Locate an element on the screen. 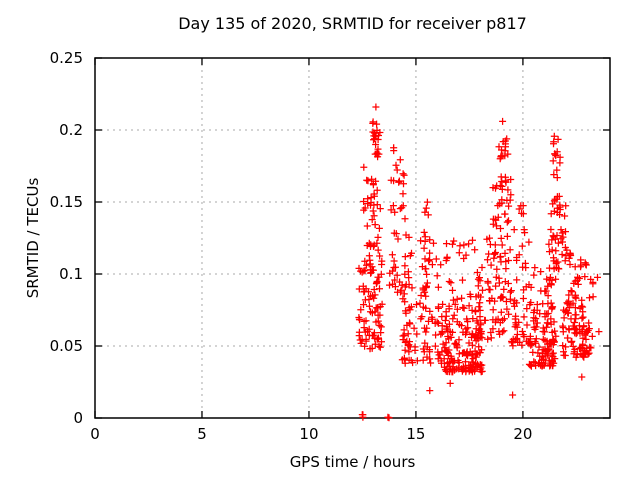 The width and height of the screenshot is (640, 480). y-tick-label: 0.25 is located at coordinates (66, 58).